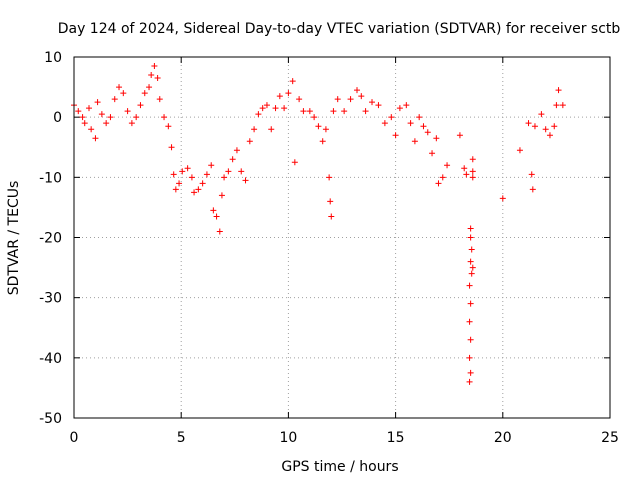  I want to click on y-tick-label: 0, so click(57, 118).